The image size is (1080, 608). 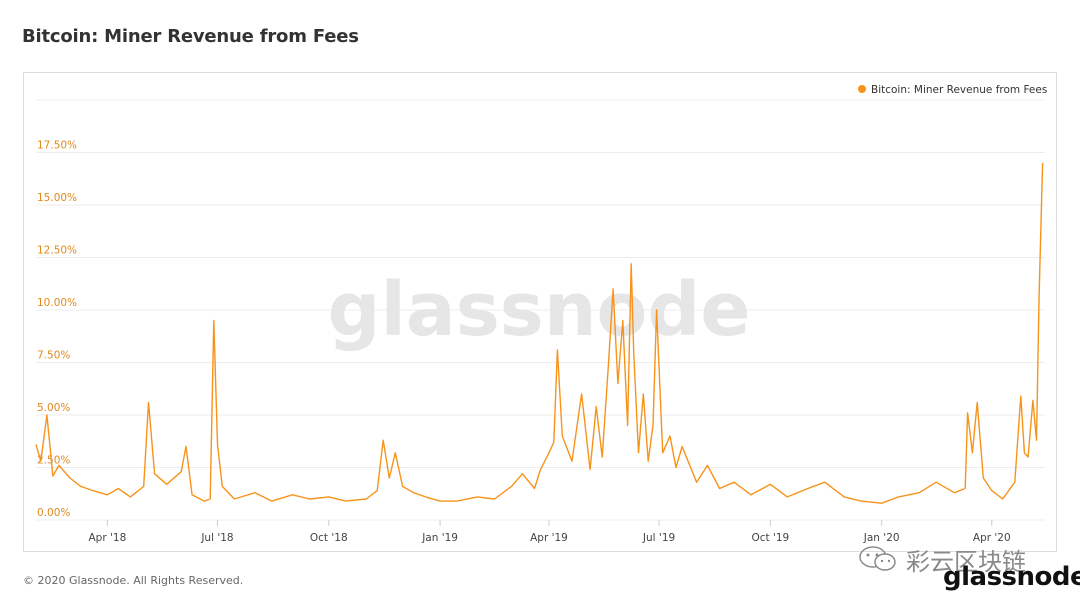 I want to click on y-tick-label: 0.00%, so click(x=53, y=513).